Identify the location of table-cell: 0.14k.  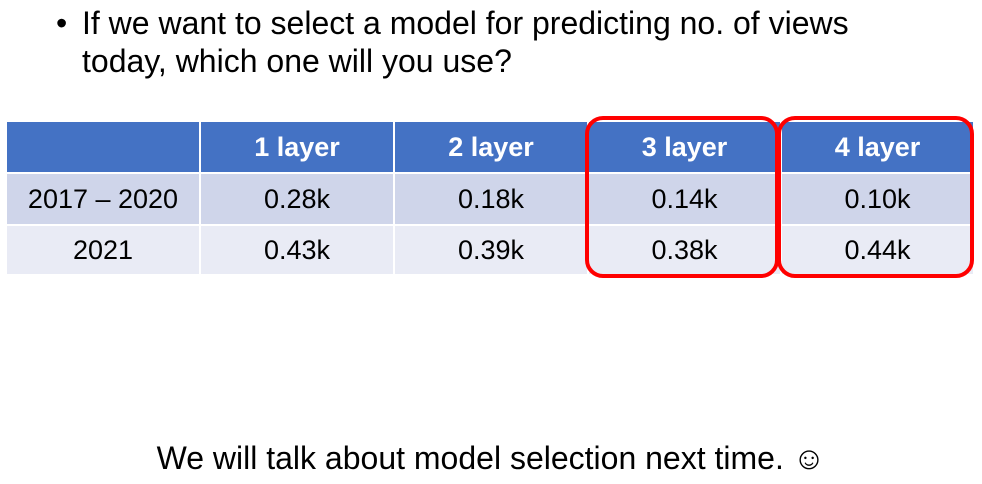
(684, 199).